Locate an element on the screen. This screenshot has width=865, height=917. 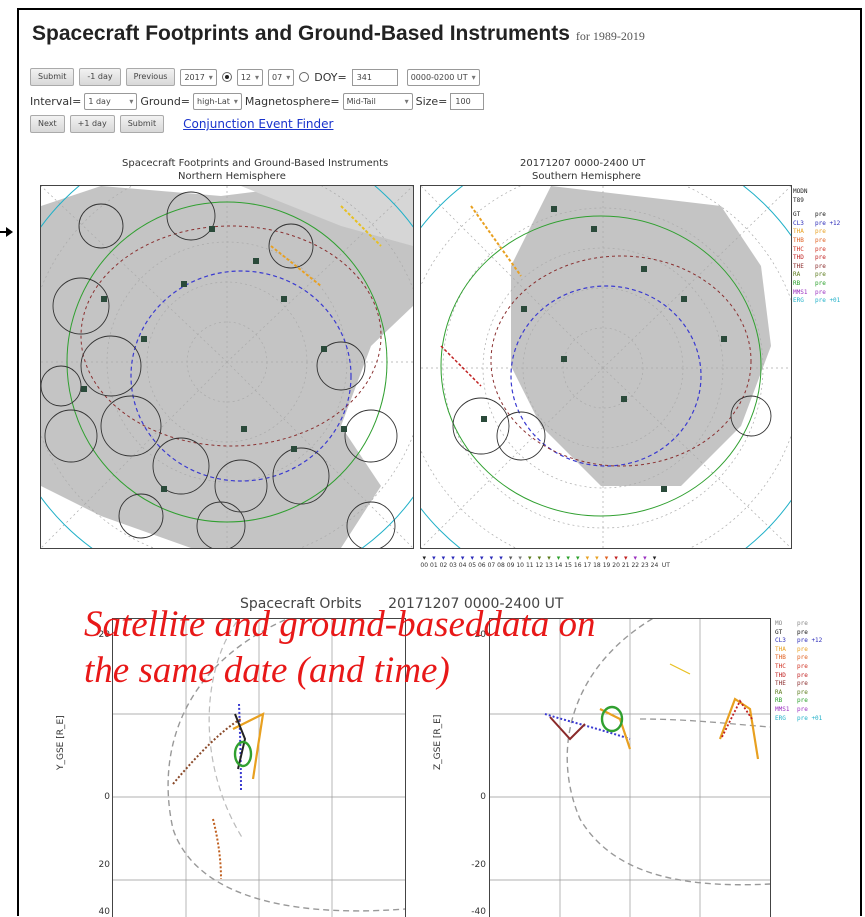
hour-marker: ▾ 24 is located at coordinates (654, 562).